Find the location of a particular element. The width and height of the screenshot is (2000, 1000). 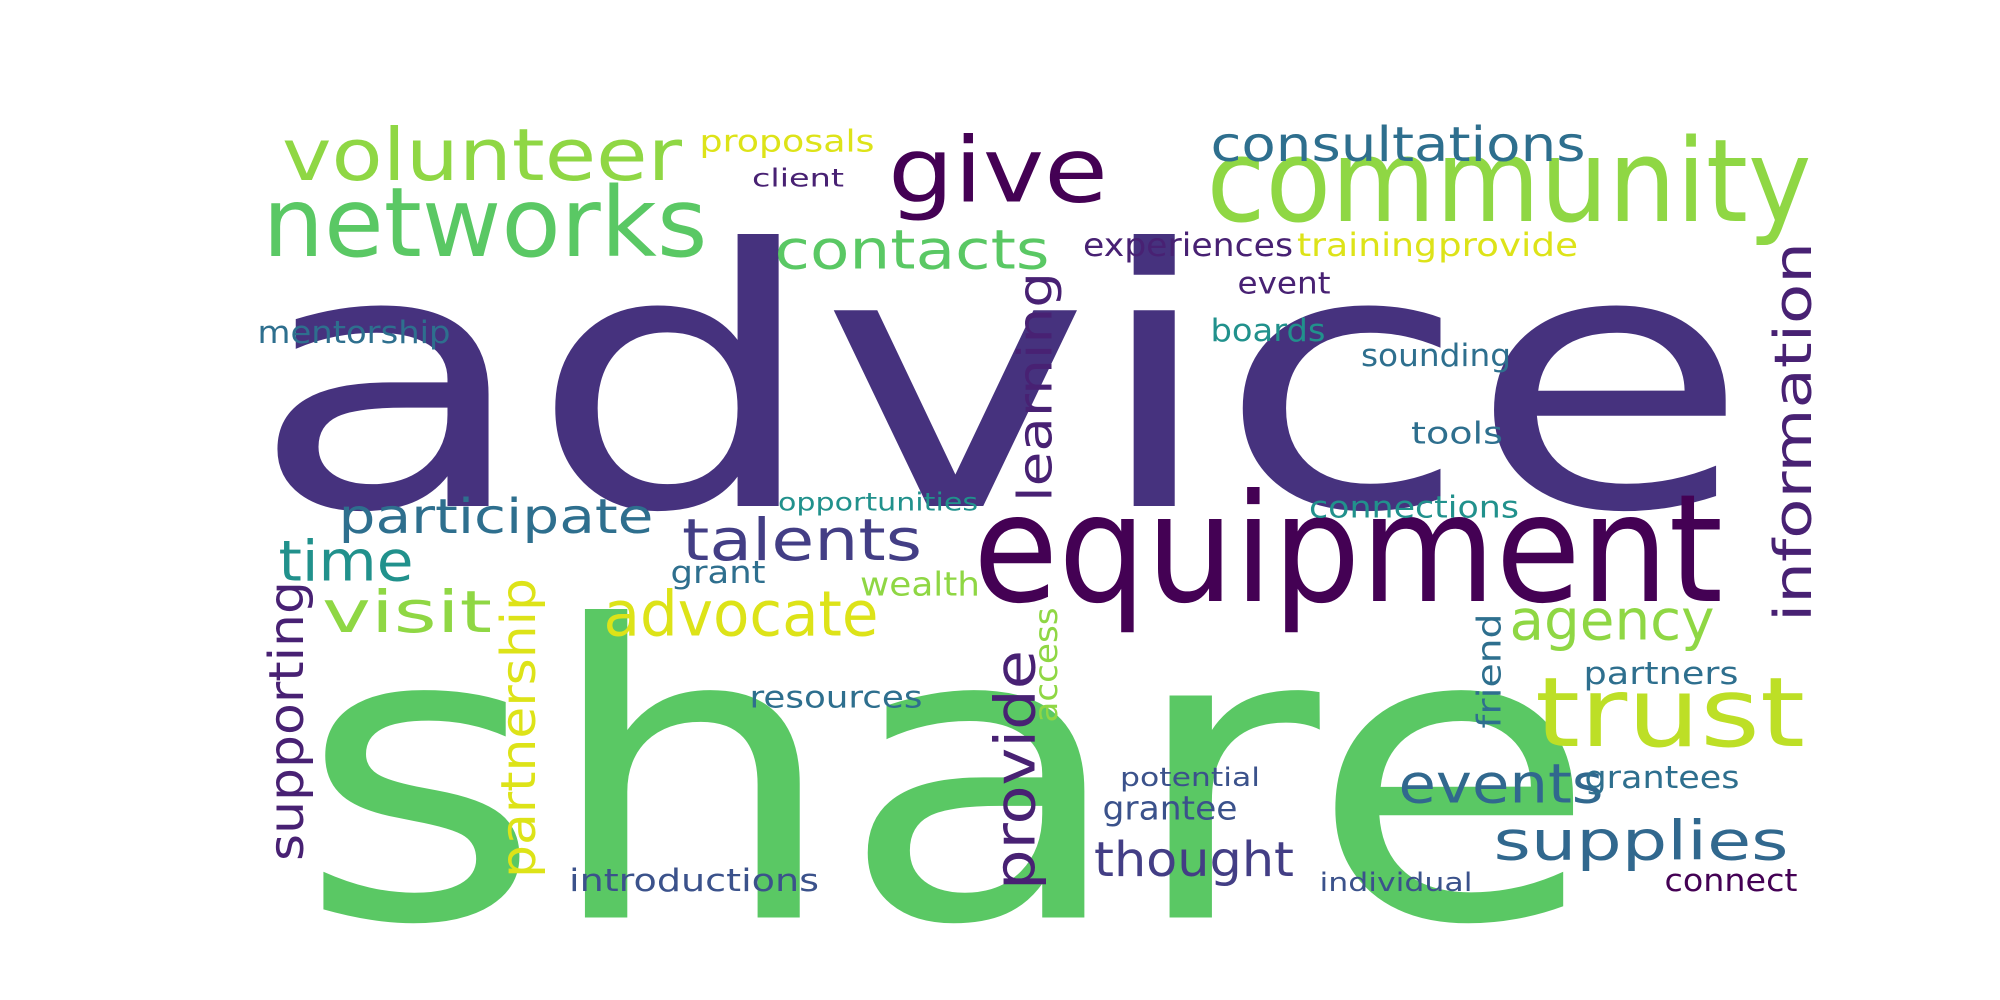

word-cloud-word: thought is located at coordinates (1194, 860).